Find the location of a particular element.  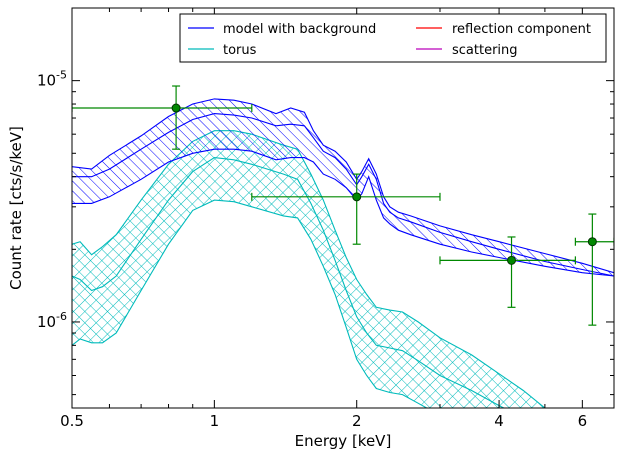

x-tick-label: 2 is located at coordinates (357, 421).